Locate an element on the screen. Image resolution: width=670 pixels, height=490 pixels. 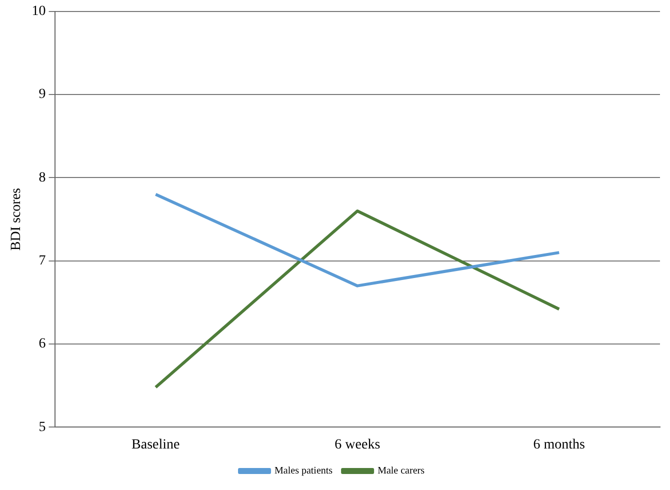
y-tick-label: 10 is located at coordinates (39, 12).